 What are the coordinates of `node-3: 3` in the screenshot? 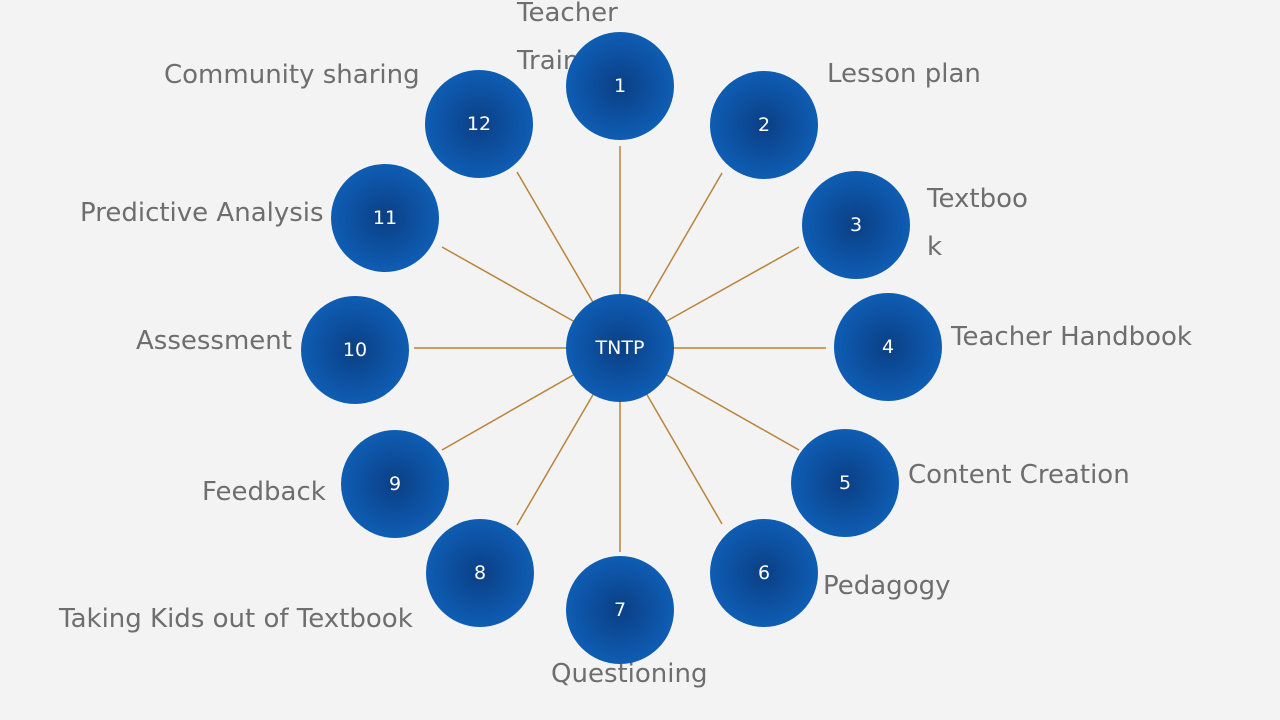 It's located at (856, 225).